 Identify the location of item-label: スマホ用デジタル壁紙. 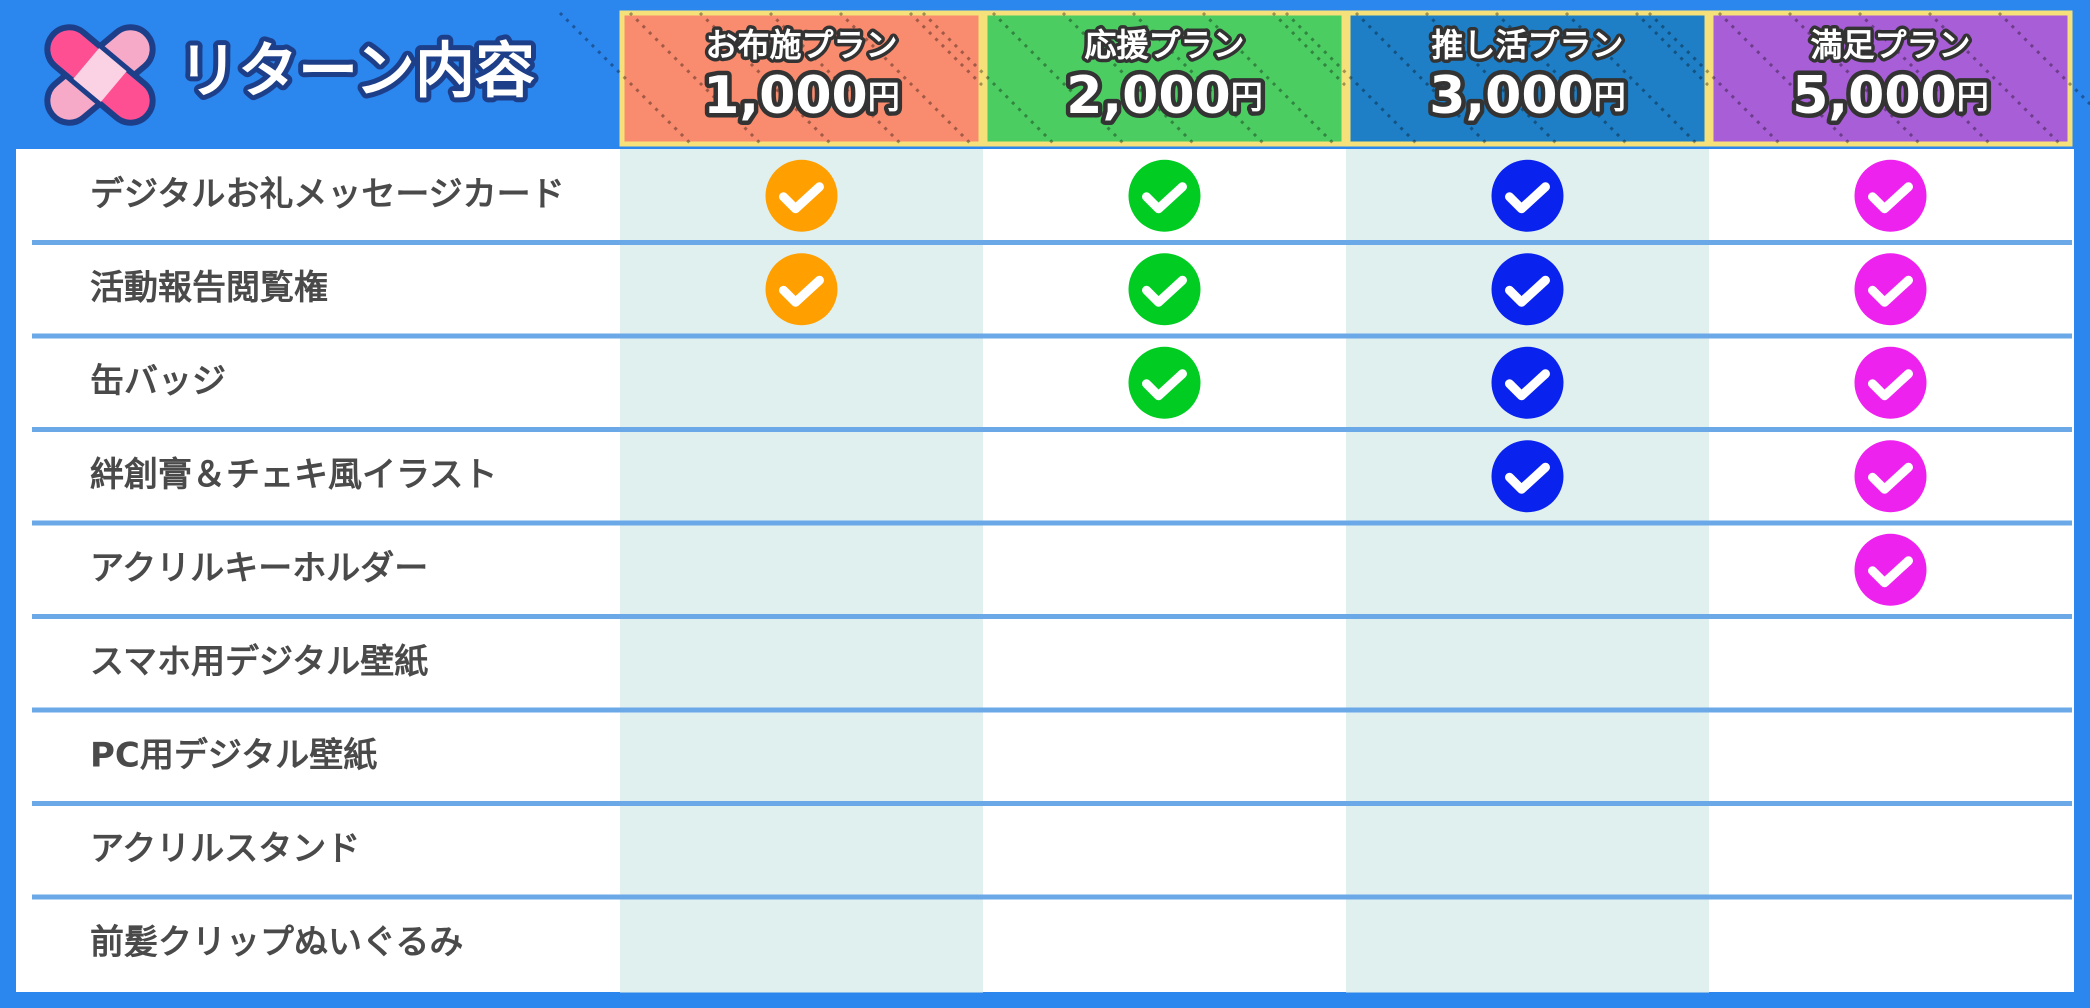
(259, 662).